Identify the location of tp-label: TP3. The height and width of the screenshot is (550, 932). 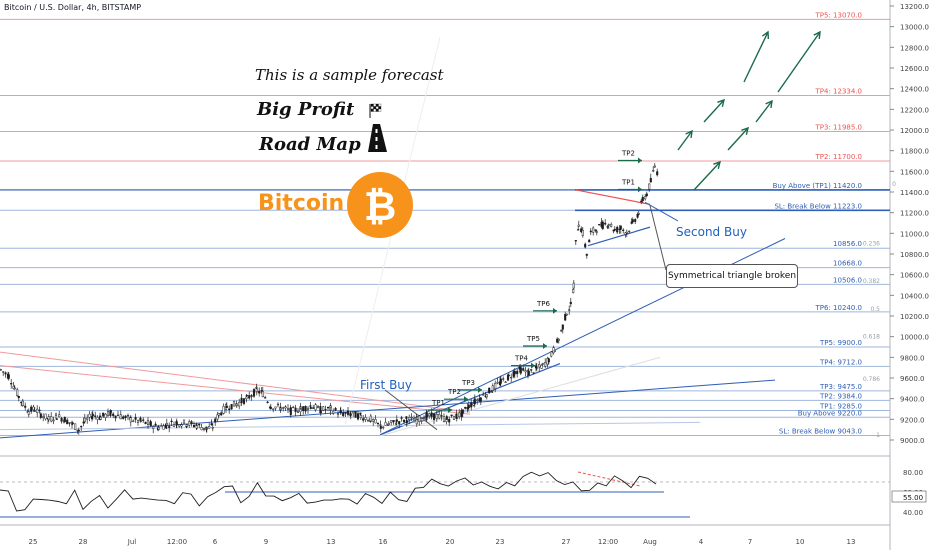
(468, 383).